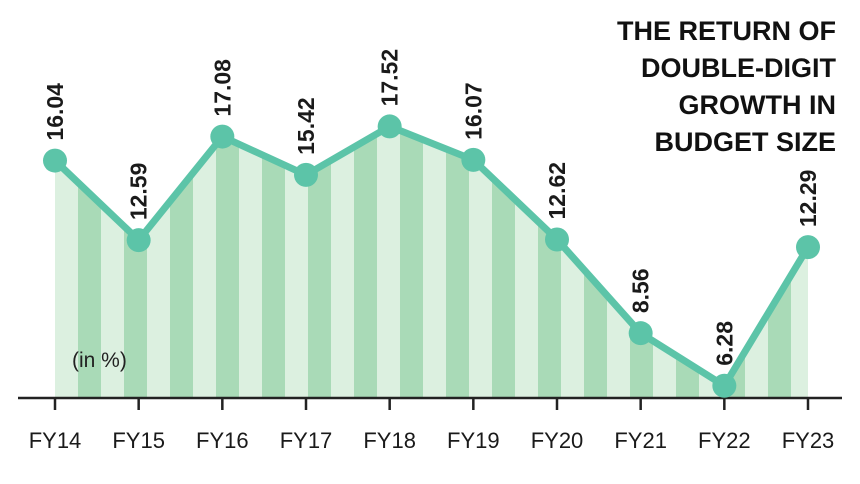 Image resolution: width=860 pixels, height=484 pixels. What do you see at coordinates (139, 192) in the screenshot?
I see `value-label: 12.59` at bounding box center [139, 192].